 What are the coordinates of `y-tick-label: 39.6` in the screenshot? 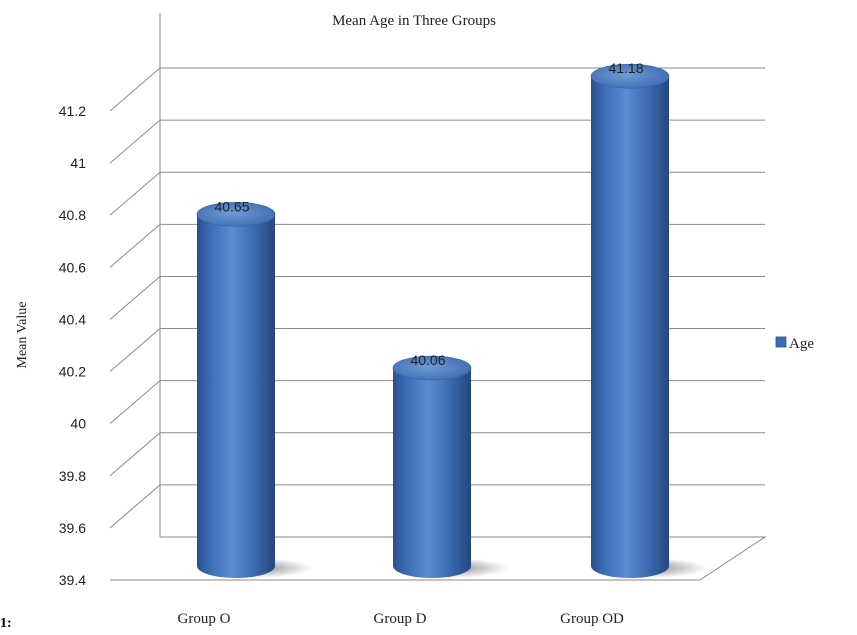 It's located at (72, 528).